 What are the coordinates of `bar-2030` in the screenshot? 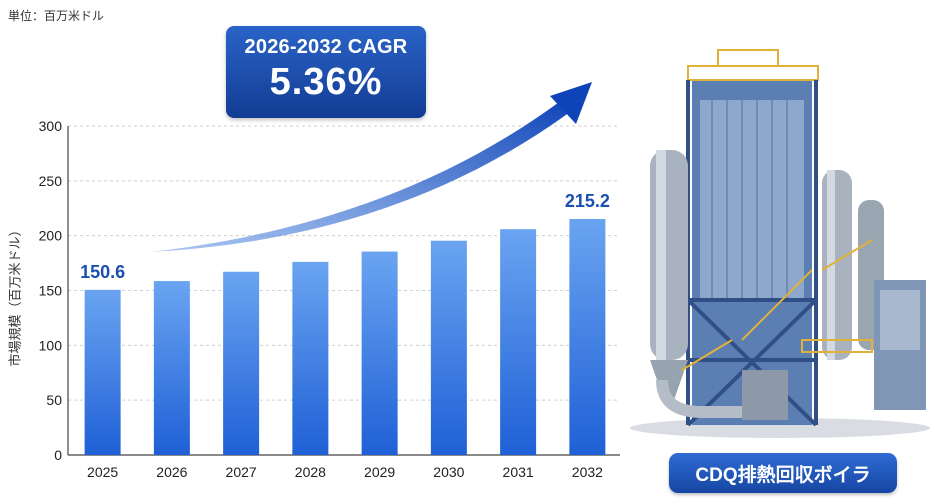 It's located at (448, 347).